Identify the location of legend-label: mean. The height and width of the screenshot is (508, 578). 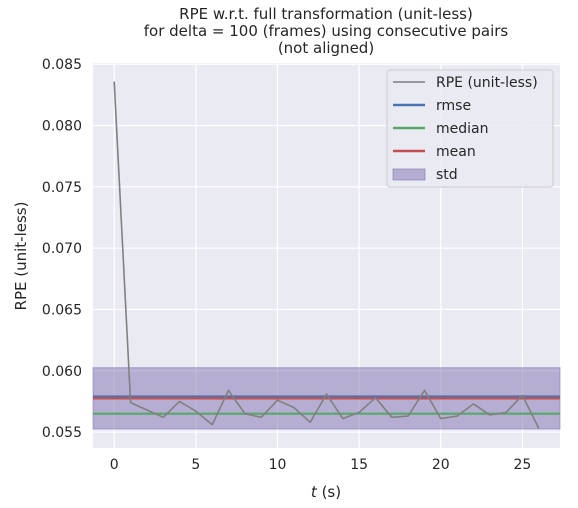
(456, 152).